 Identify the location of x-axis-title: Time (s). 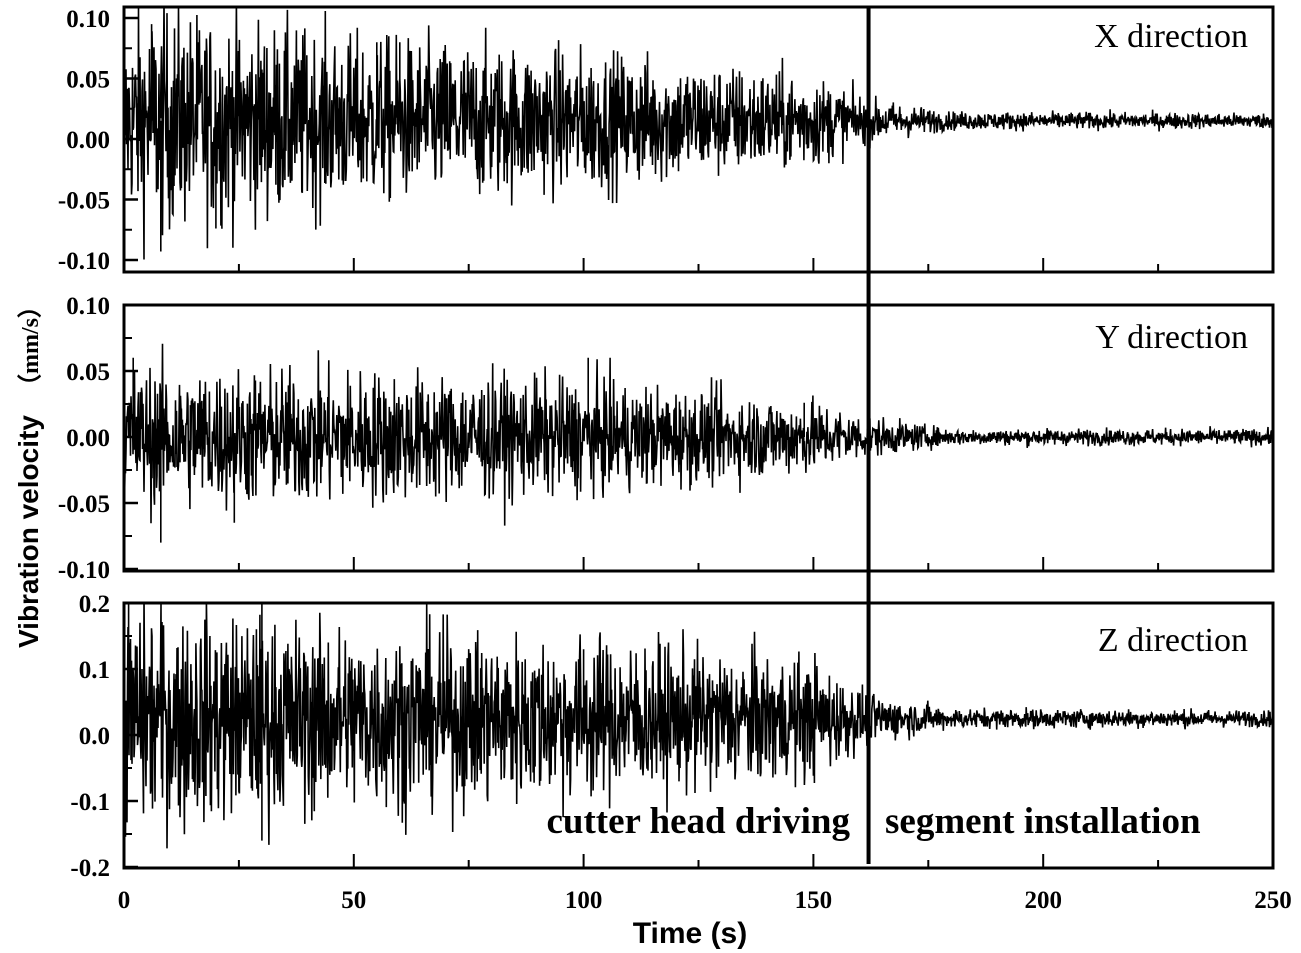
(690, 933).